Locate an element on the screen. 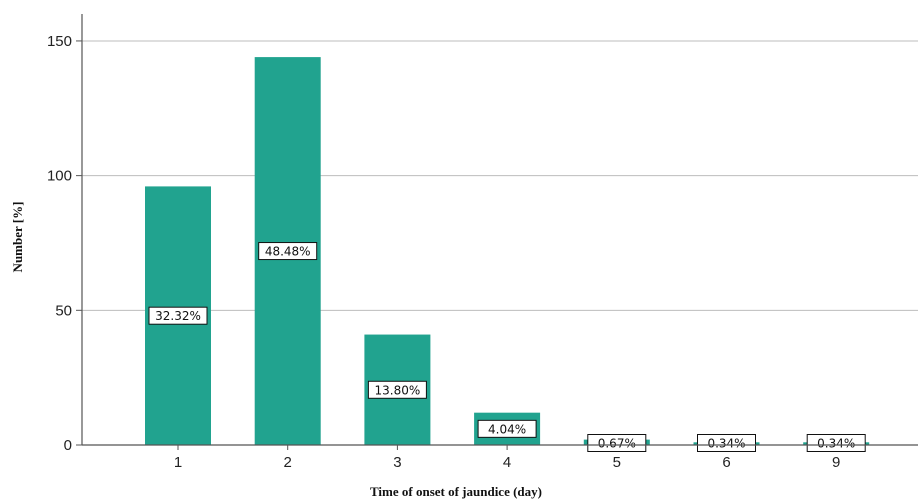  y-tick-label: 50 is located at coordinates (63, 310).